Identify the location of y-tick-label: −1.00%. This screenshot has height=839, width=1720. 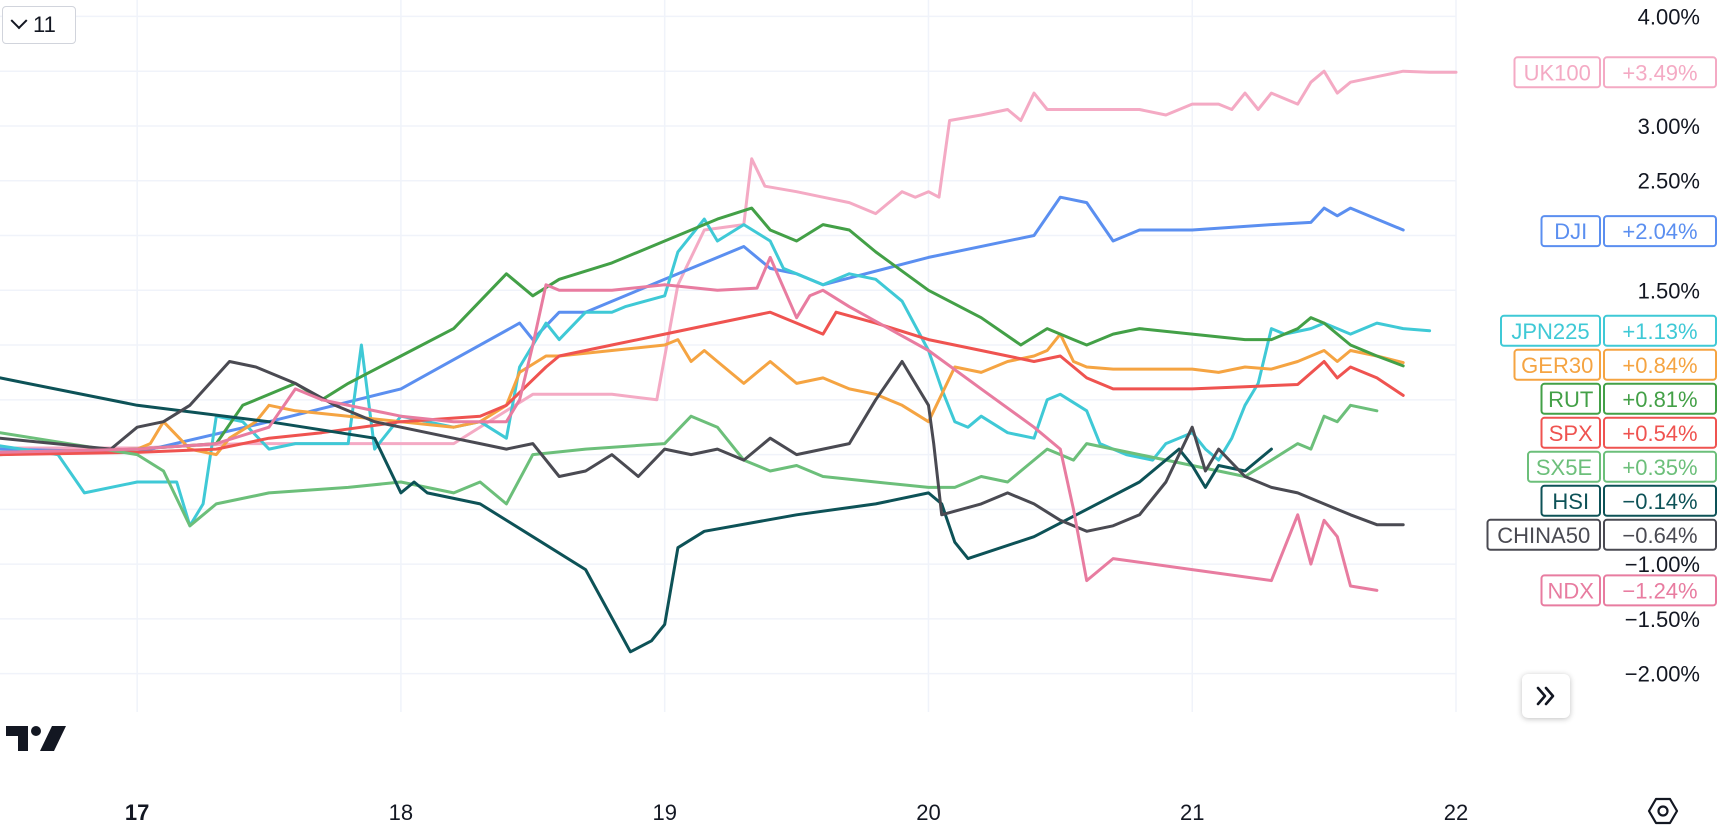
(1662, 564).